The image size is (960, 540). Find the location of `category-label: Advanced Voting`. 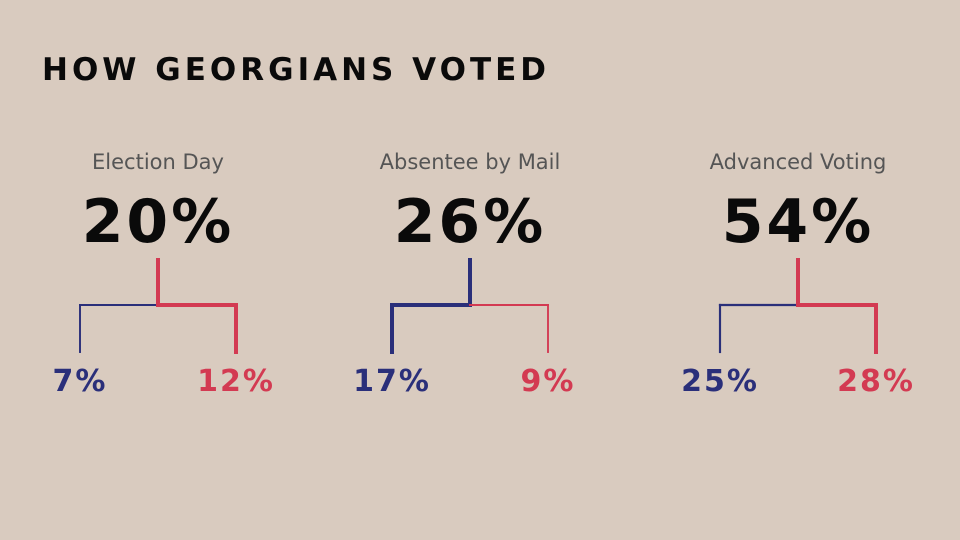

category-label: Advanced Voting is located at coordinates (798, 162).